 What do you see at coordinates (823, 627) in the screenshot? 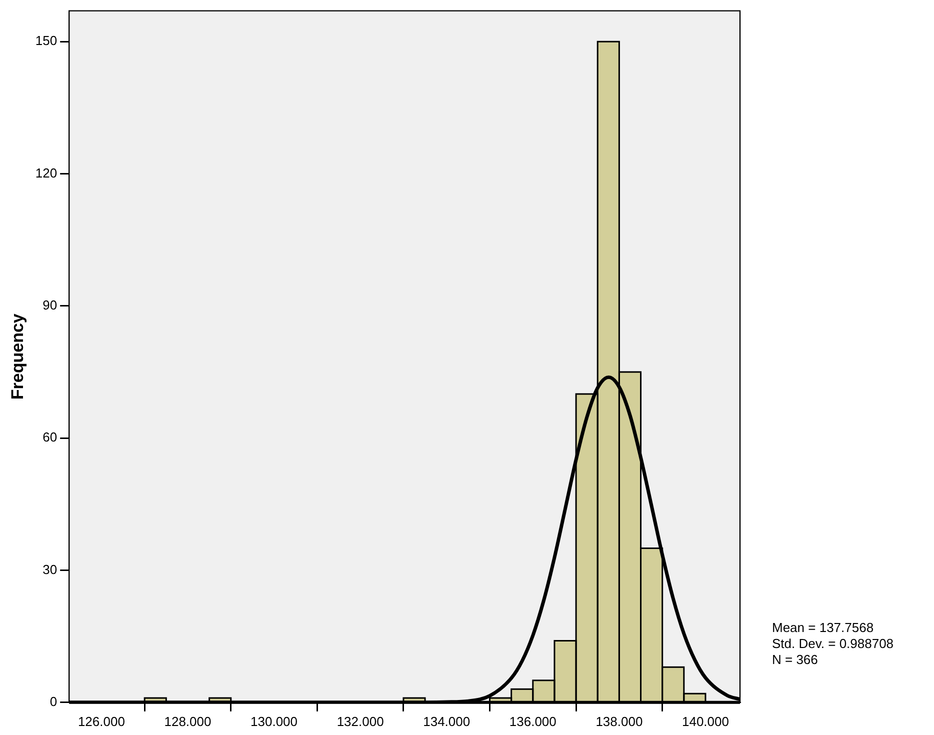
I see `text: Mean = 137.7568` at bounding box center [823, 627].